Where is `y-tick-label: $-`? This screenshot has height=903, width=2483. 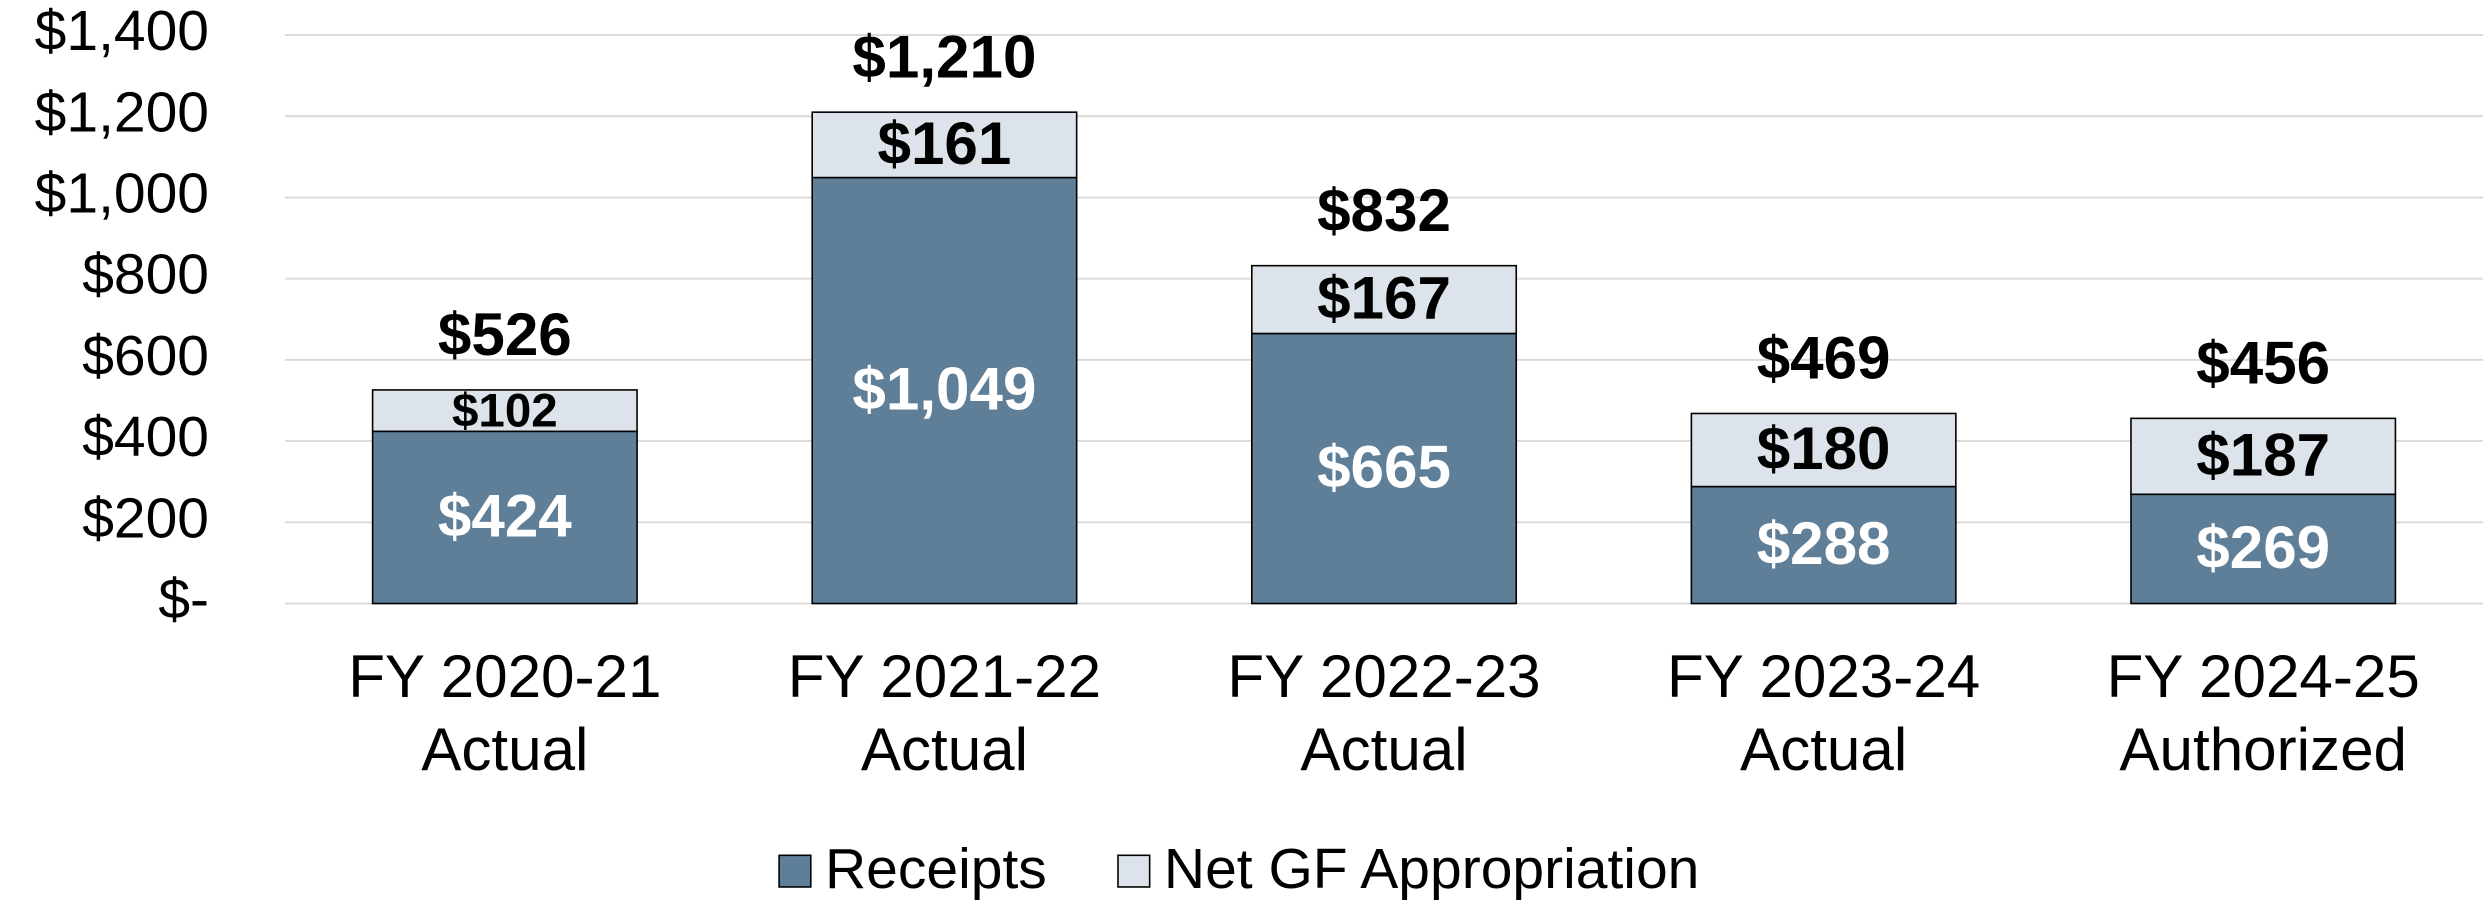
y-tick-label: $- is located at coordinates (183, 600).